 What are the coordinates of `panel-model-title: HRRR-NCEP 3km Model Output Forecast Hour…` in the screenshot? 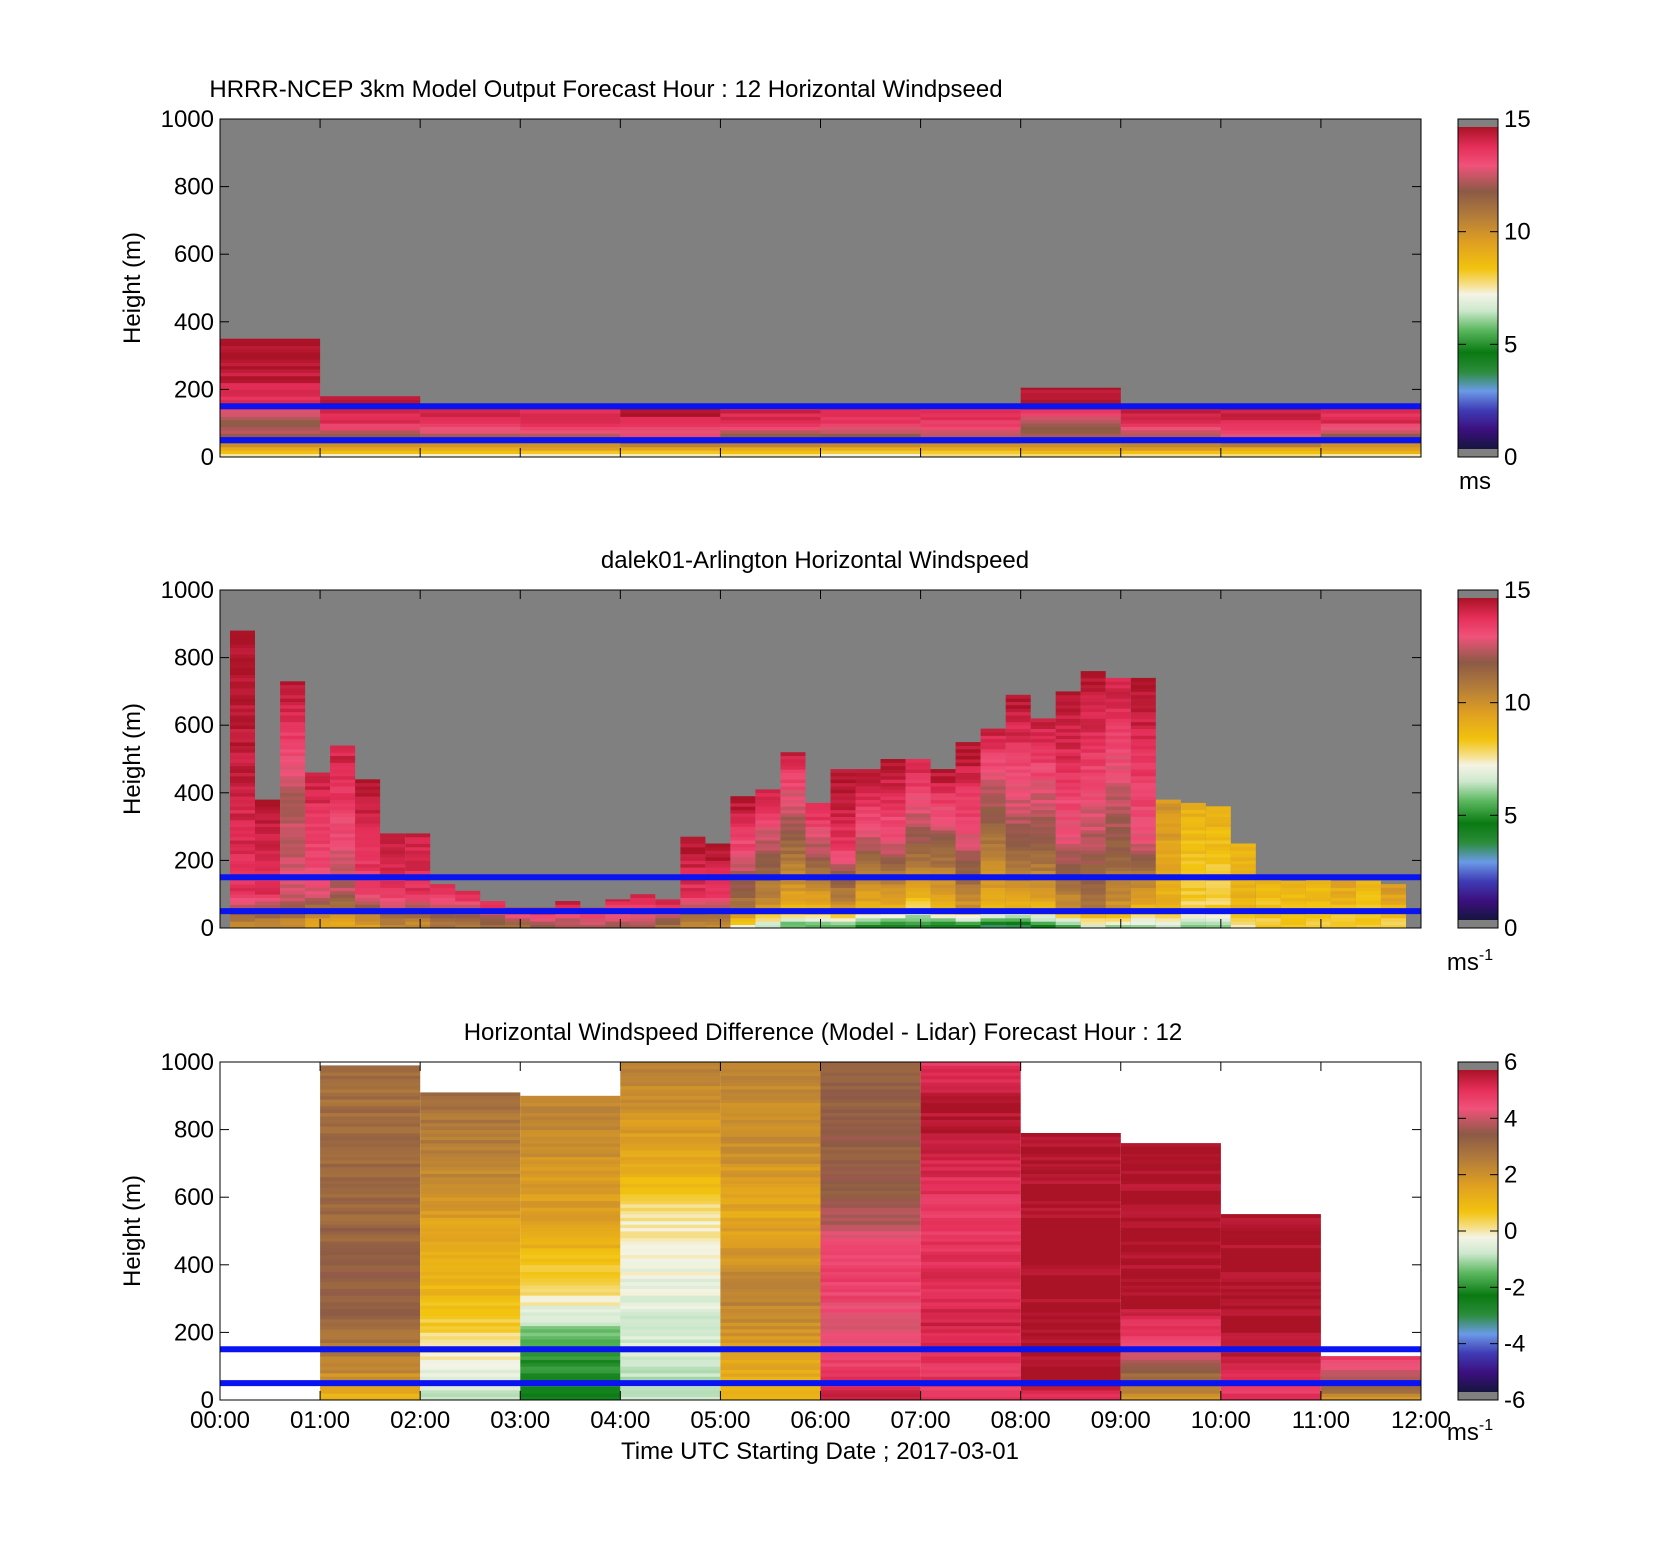 It's located at (605, 89).